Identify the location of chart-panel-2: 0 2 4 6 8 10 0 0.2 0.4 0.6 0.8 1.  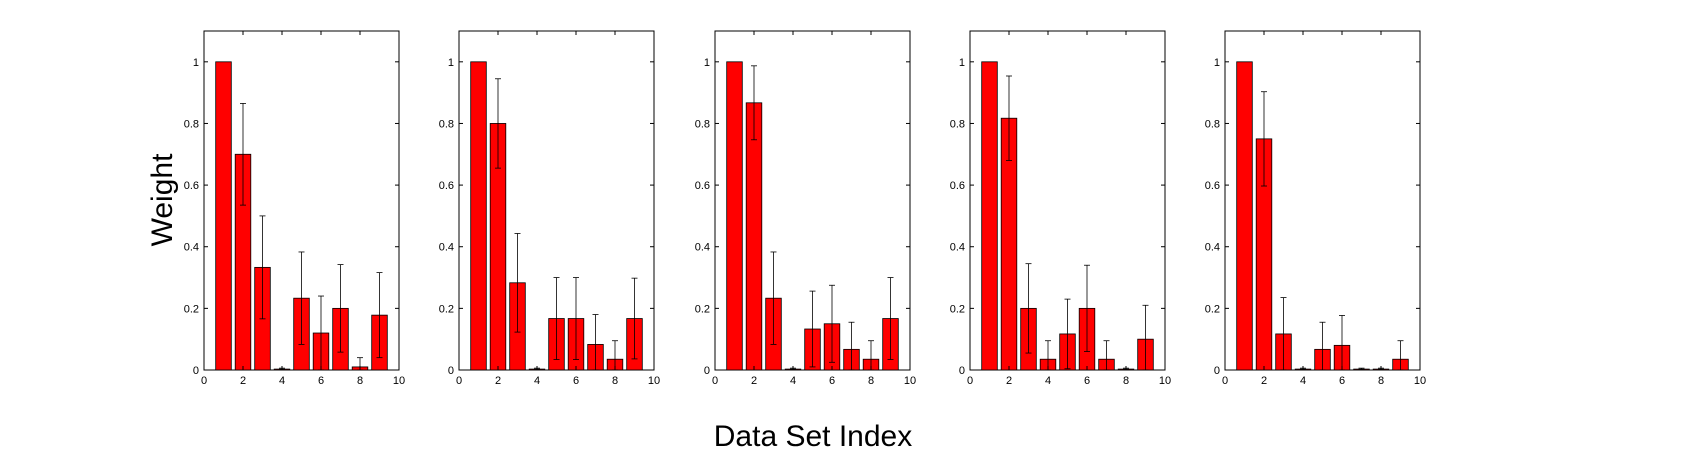
(549, 208).